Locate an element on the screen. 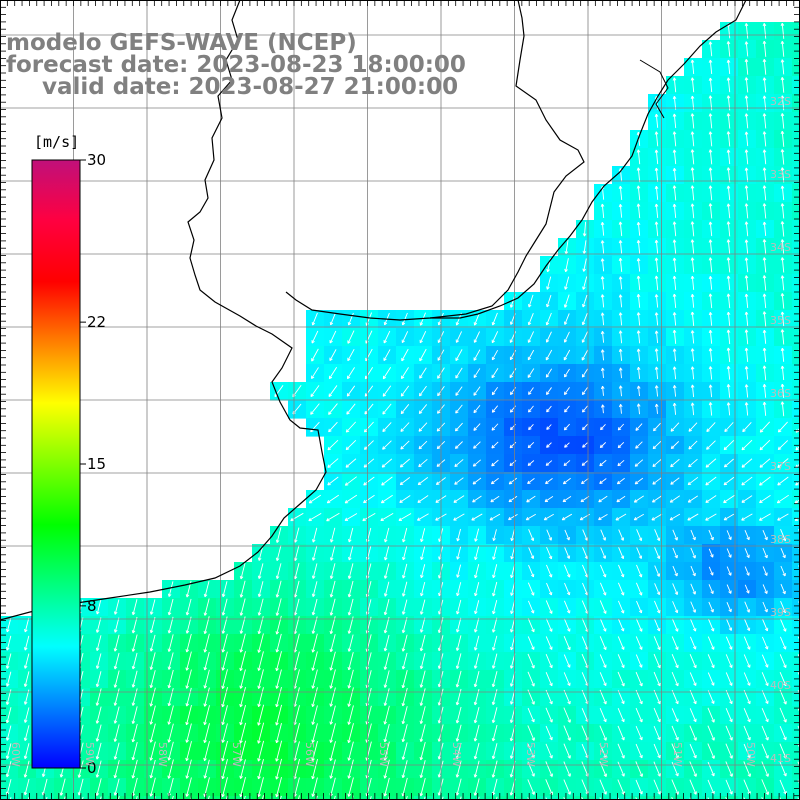 Image resolution: width=800 pixels, height=800 pixels. latitude-label: 34S is located at coordinates (780, 247).